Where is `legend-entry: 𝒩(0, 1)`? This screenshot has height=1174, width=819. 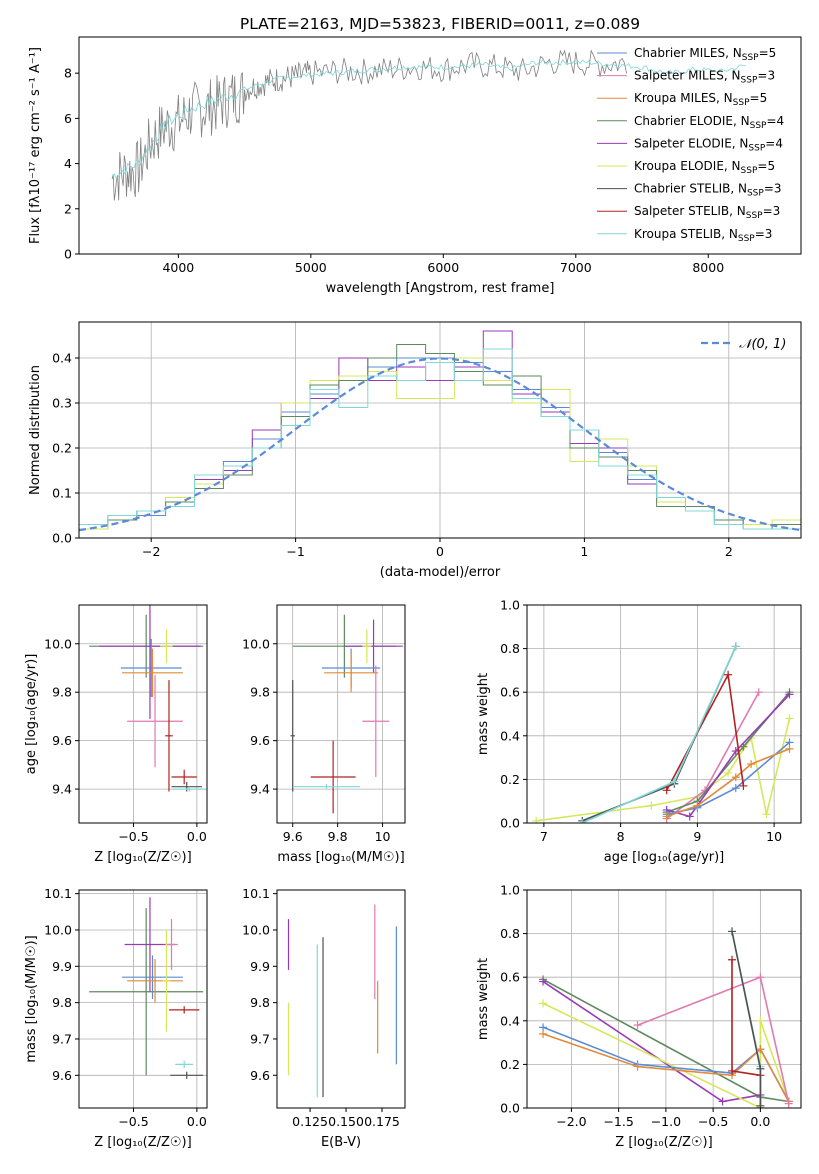
legend-entry: 𝒩(0, 1) is located at coordinates (762, 344).